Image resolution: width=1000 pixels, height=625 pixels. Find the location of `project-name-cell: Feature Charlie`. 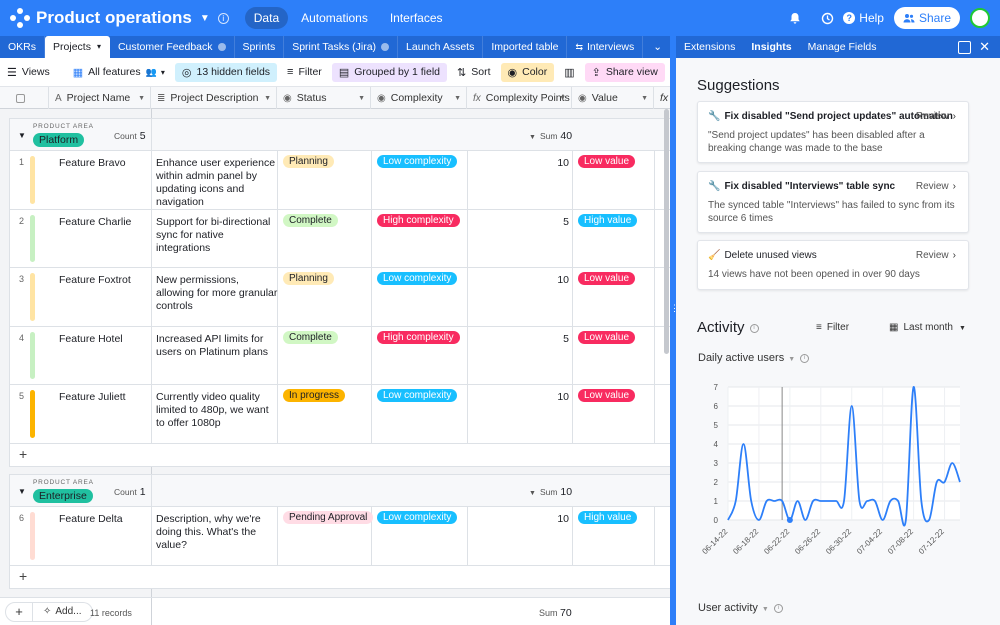

project-name-cell: Feature Charlie is located at coordinates (95, 221).